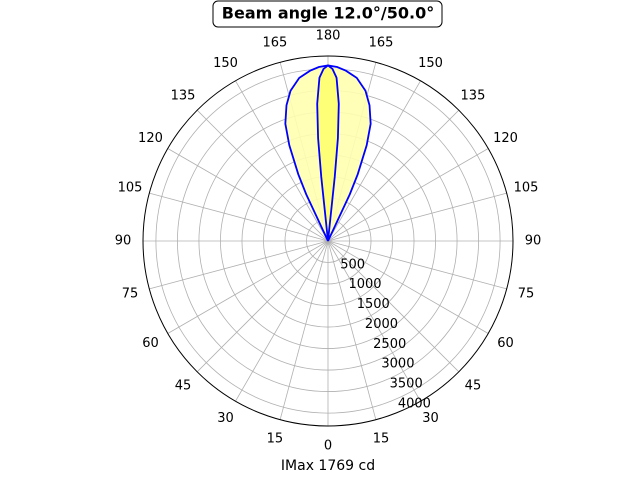 This screenshot has width=640, height=484. I want to click on r-tick-label: 4000, so click(414, 403).